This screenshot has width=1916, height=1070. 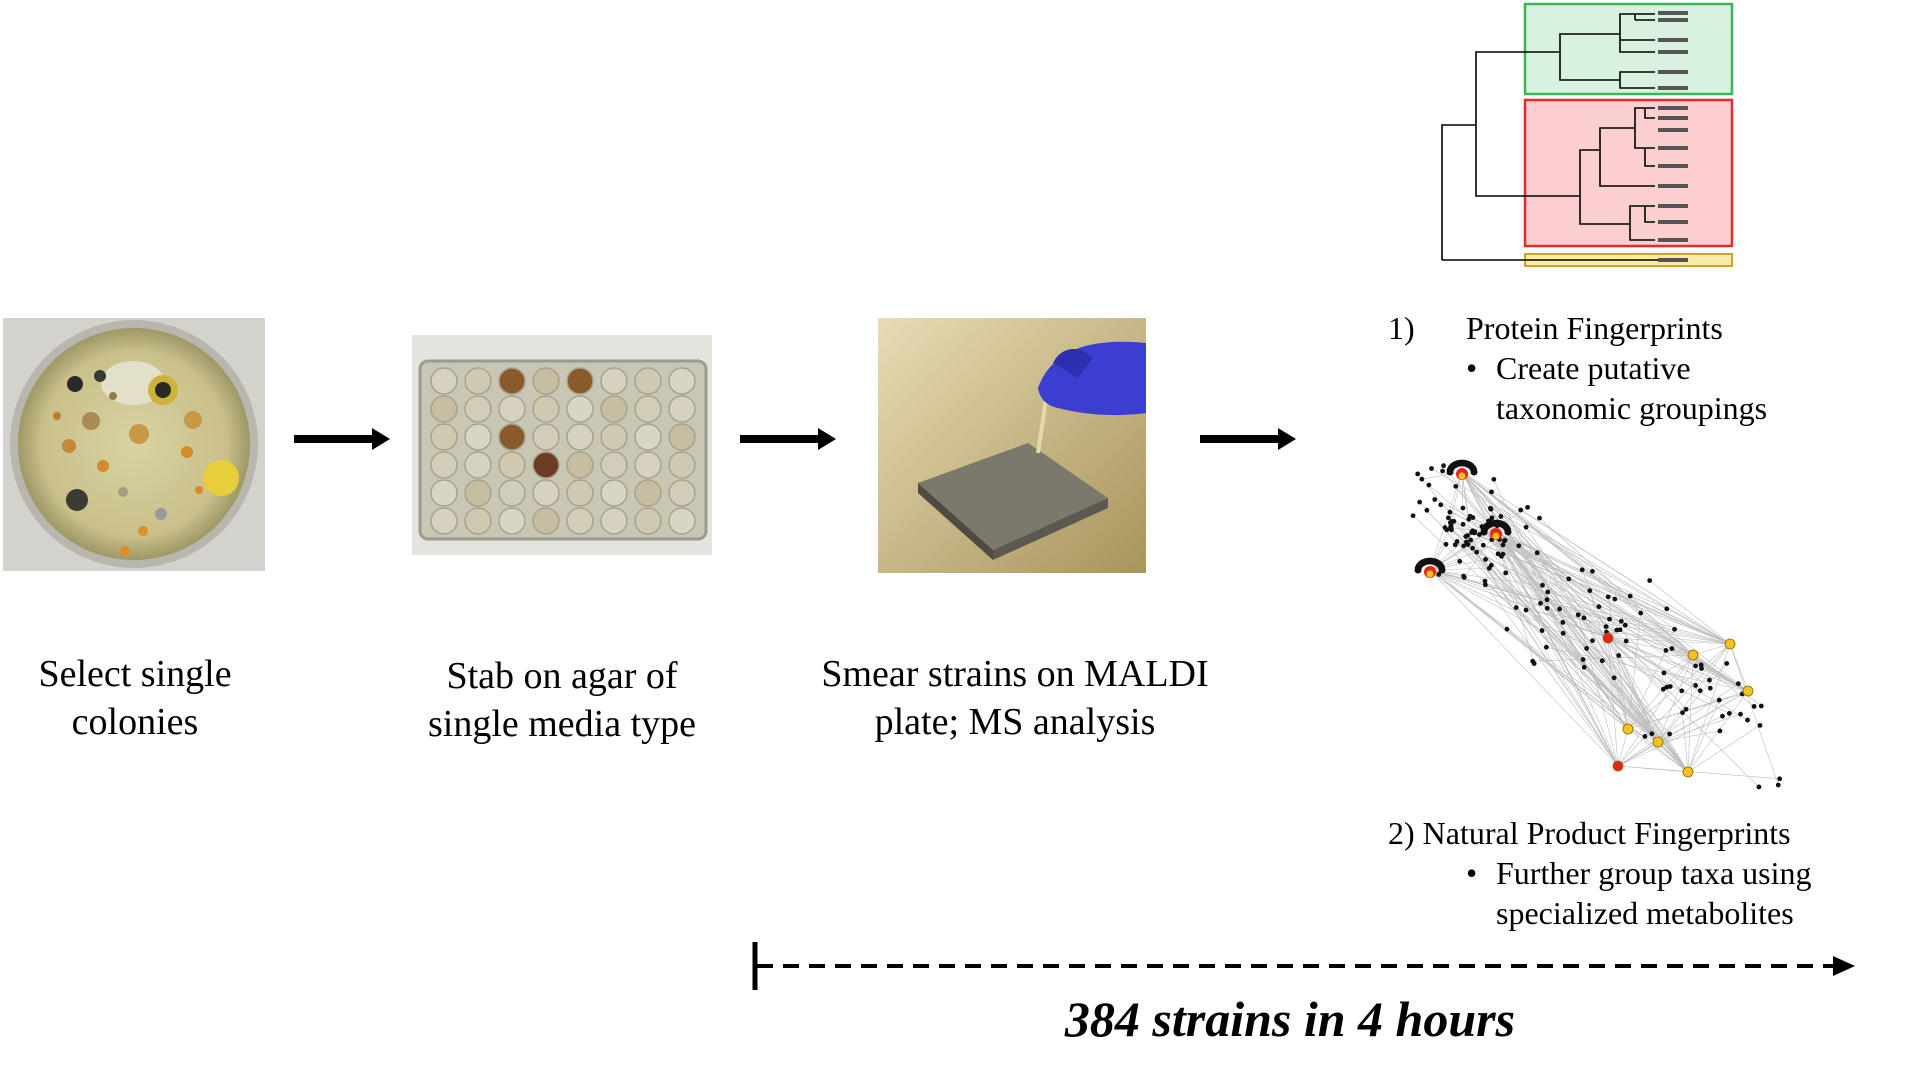 What do you see at coordinates (134, 444) in the screenshot?
I see `petri-dish-photo` at bounding box center [134, 444].